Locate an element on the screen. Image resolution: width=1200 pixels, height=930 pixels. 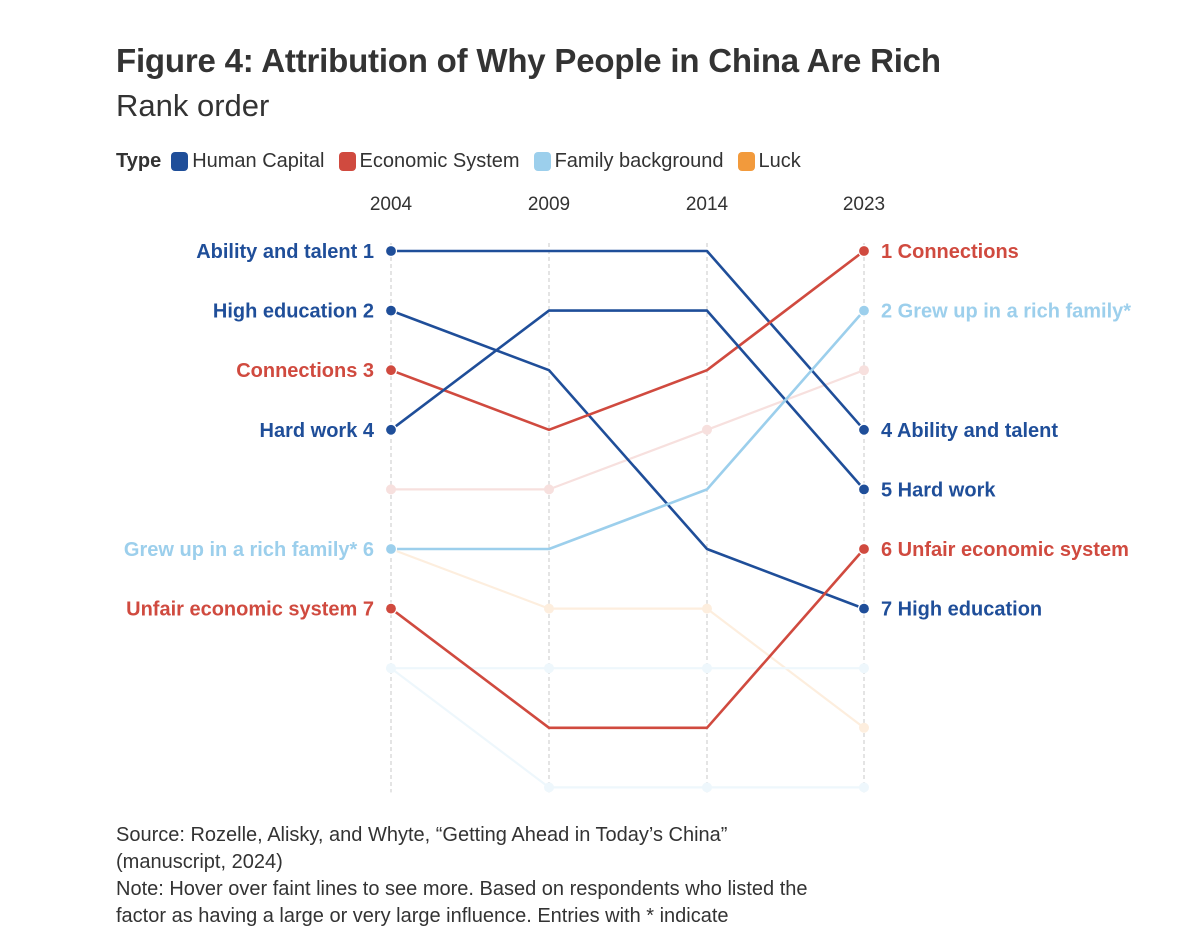
left-label: Ability and talent 1 is located at coordinates (285, 252).